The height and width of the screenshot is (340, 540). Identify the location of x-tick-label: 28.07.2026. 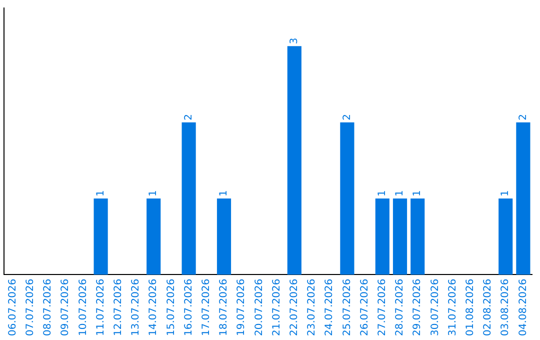
(400, 307).